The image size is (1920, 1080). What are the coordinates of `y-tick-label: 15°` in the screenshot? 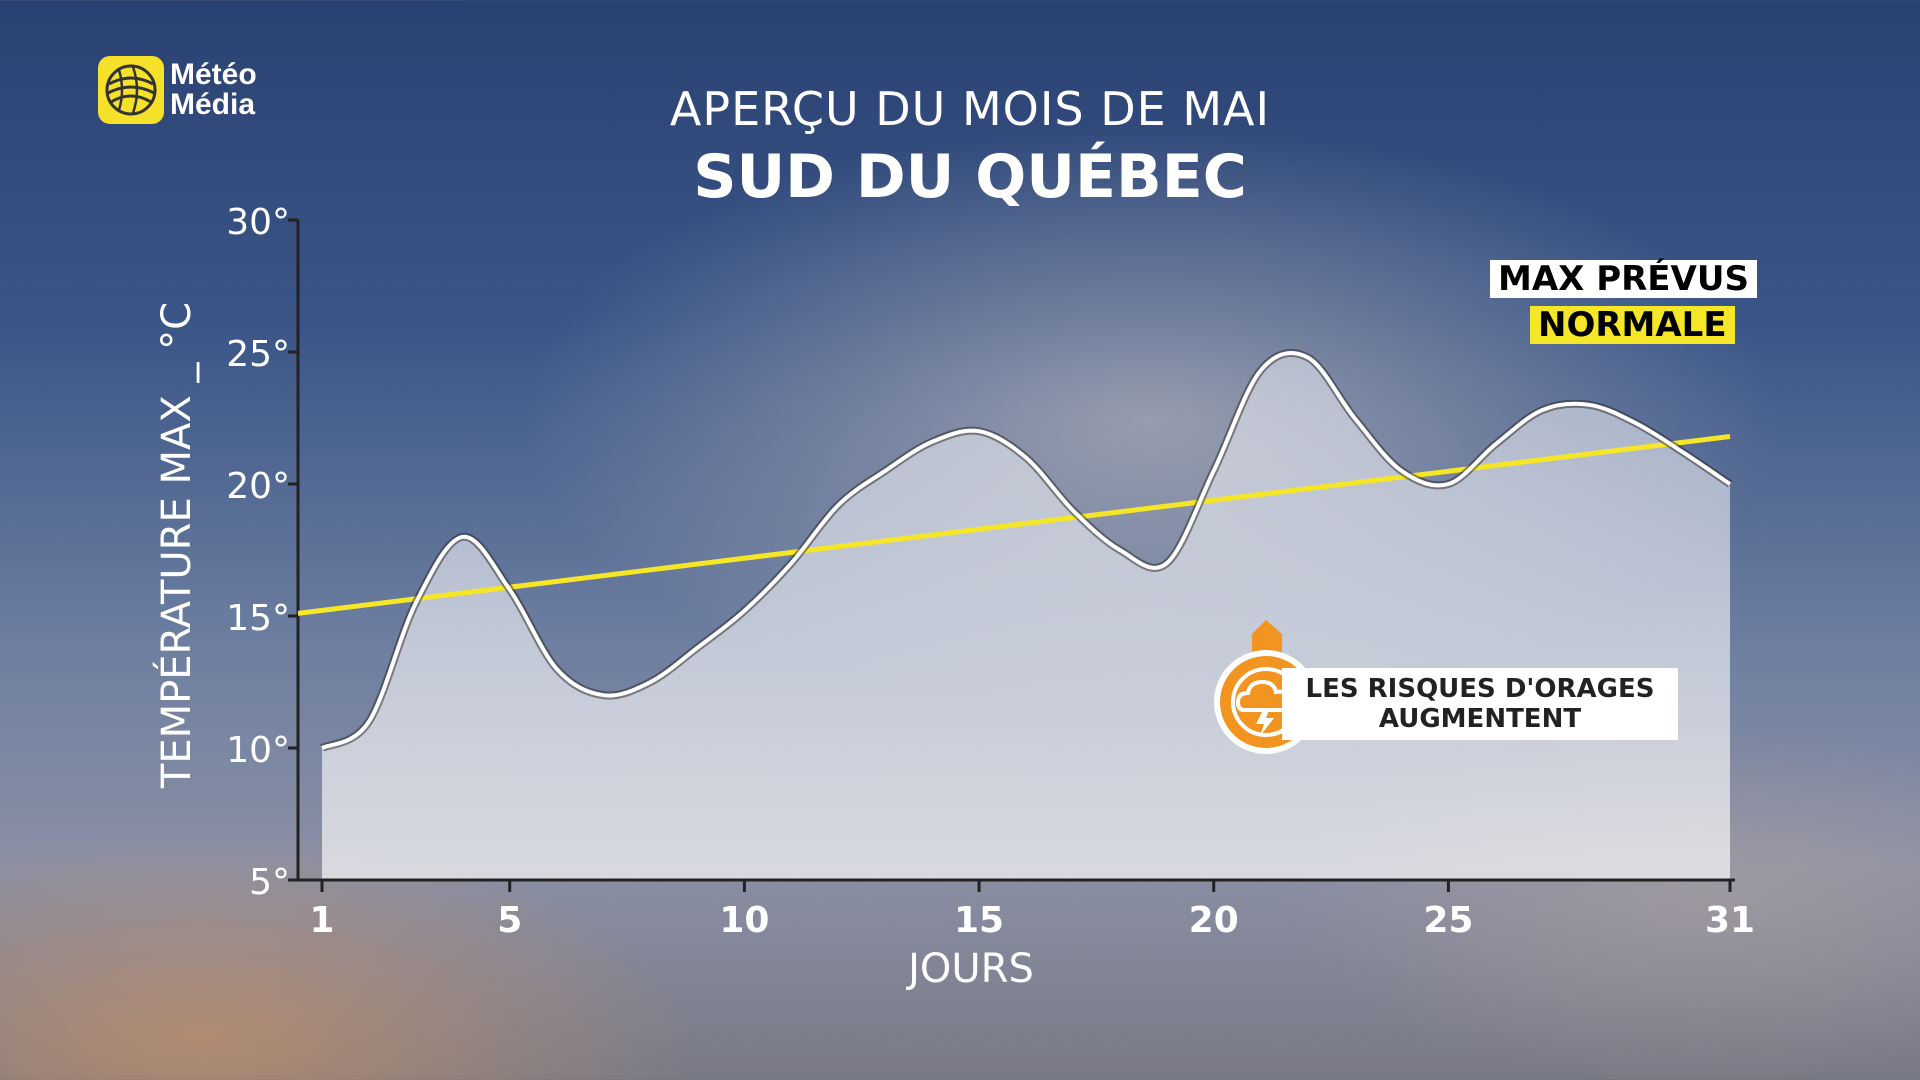 It's located at (258, 618).